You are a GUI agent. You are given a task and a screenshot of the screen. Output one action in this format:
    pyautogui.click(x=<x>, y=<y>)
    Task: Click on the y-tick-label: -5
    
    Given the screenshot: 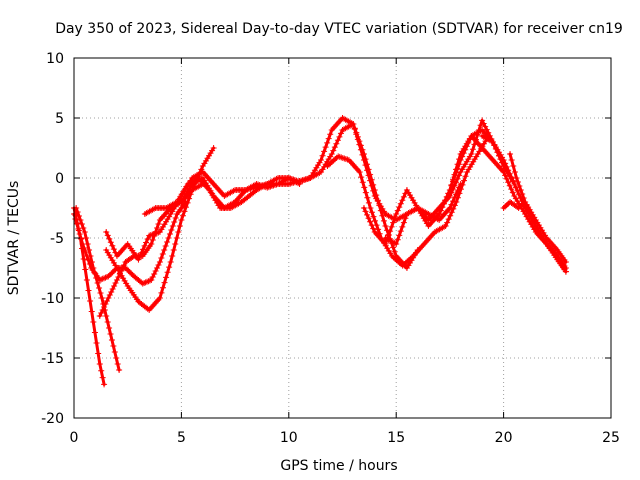 What is the action you would take?
    pyautogui.click(x=57, y=239)
    